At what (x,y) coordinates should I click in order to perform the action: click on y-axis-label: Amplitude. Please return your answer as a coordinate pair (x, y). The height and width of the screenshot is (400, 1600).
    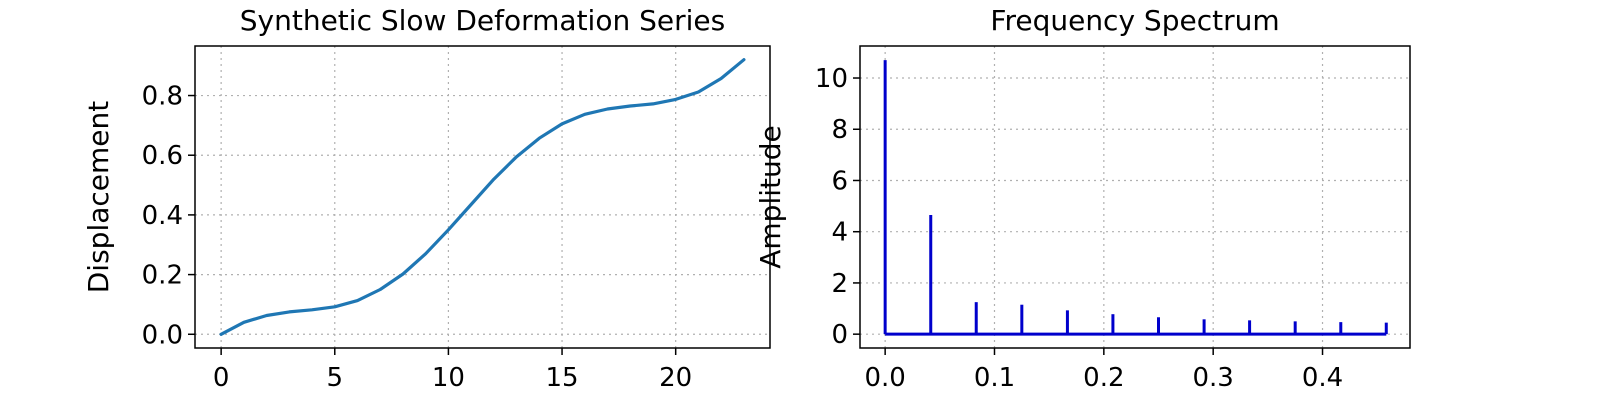
    Looking at the image, I should click on (770, 197).